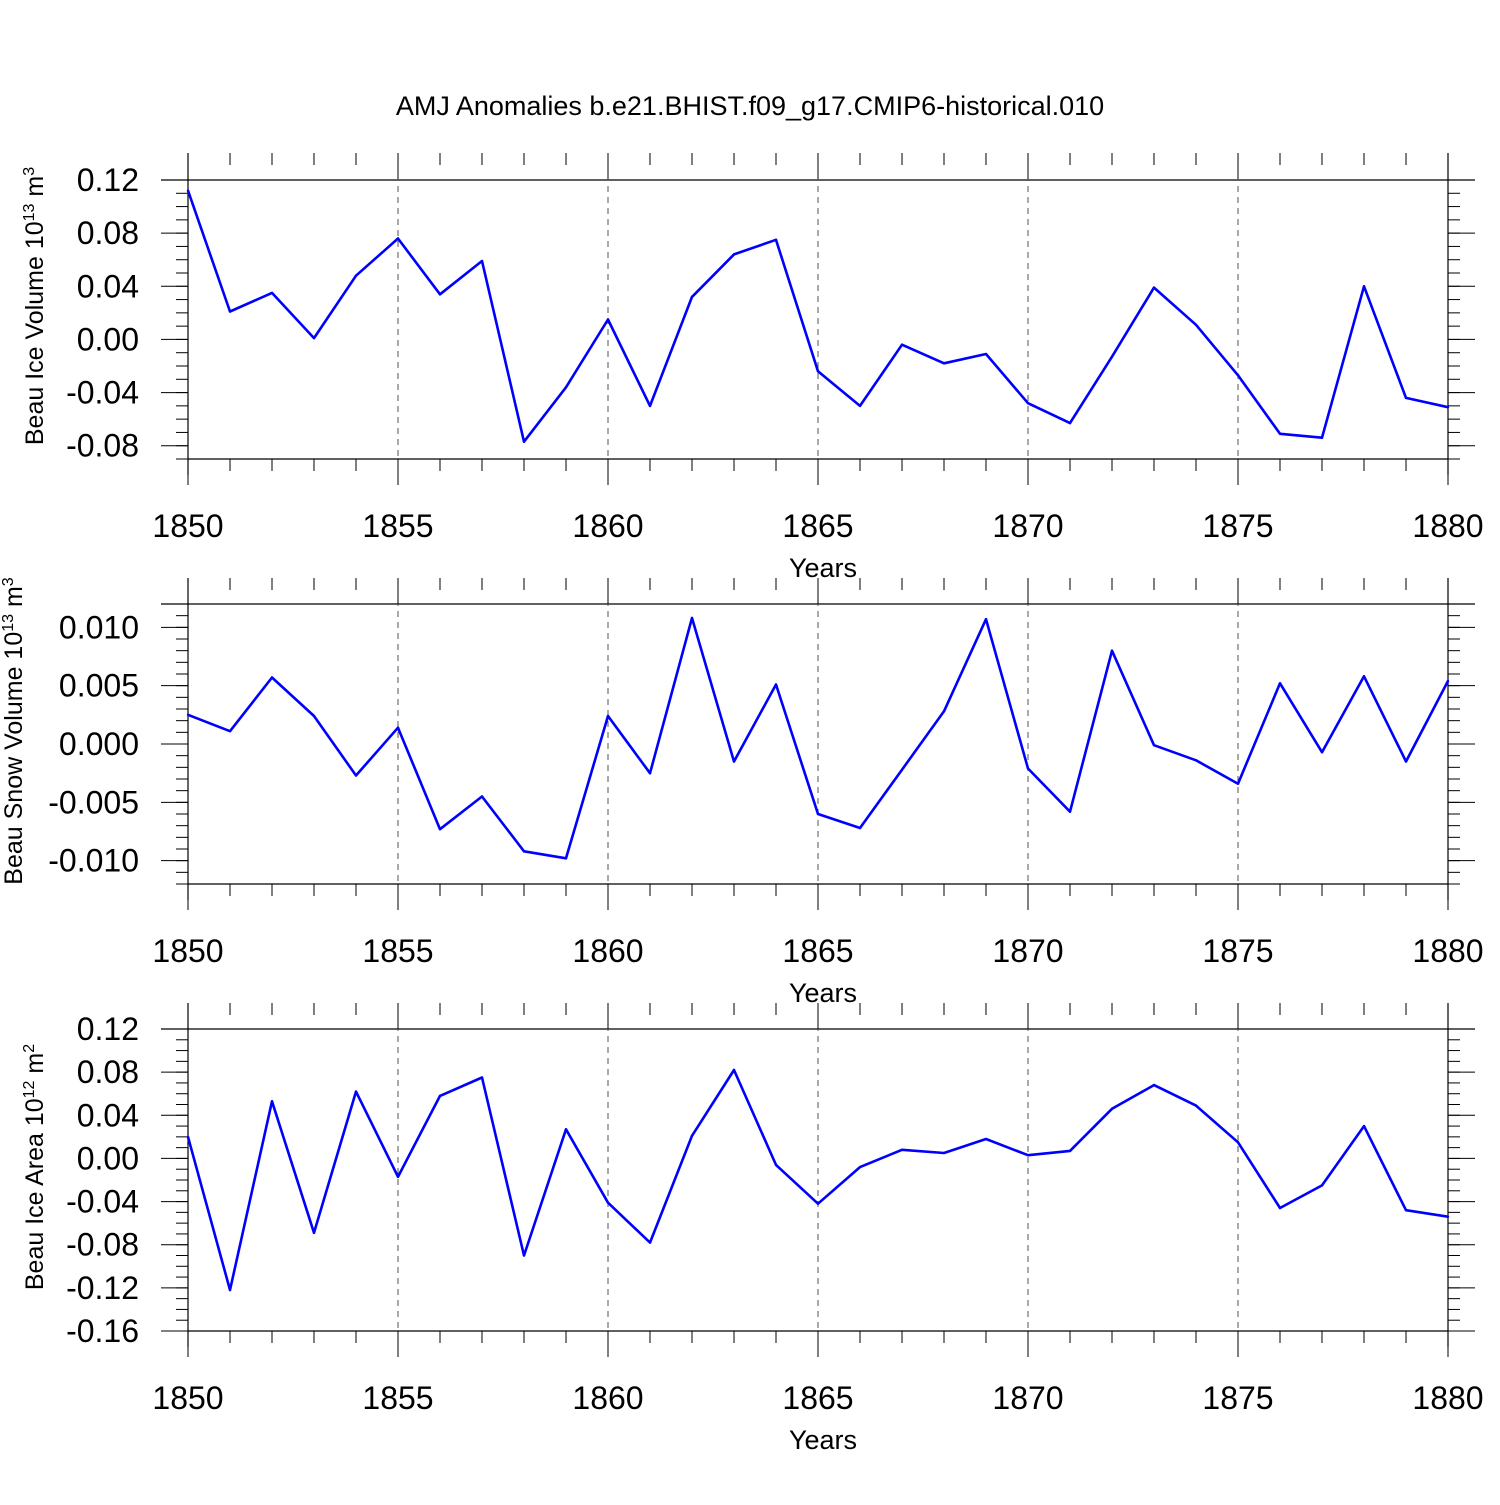 The width and height of the screenshot is (1500, 1505). I want to click on y-tick-label: -0.005, so click(93, 802).